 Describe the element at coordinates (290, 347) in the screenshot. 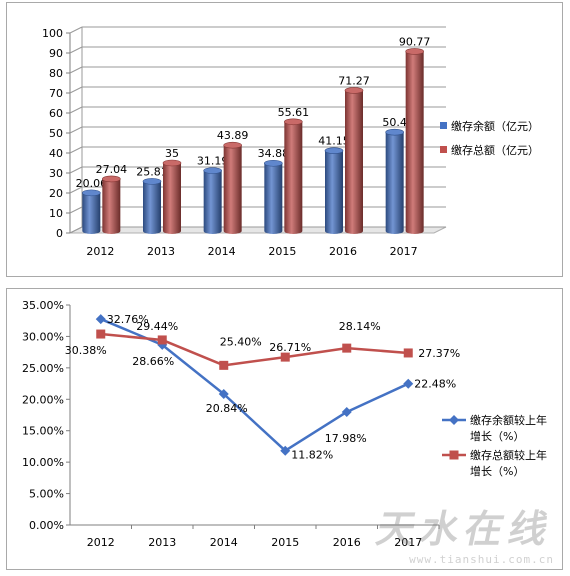

I see `data-label: 26.71%` at that location.